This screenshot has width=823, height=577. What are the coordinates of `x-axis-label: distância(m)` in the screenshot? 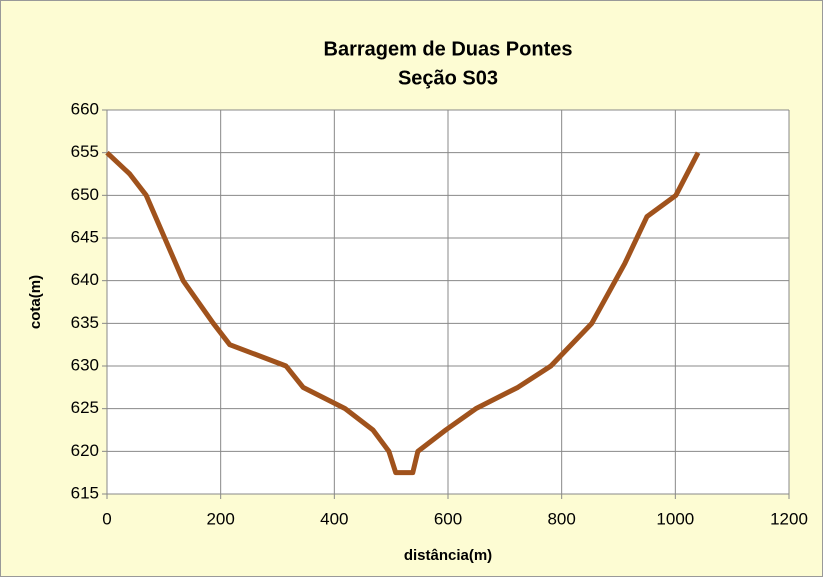 It's located at (448, 555).